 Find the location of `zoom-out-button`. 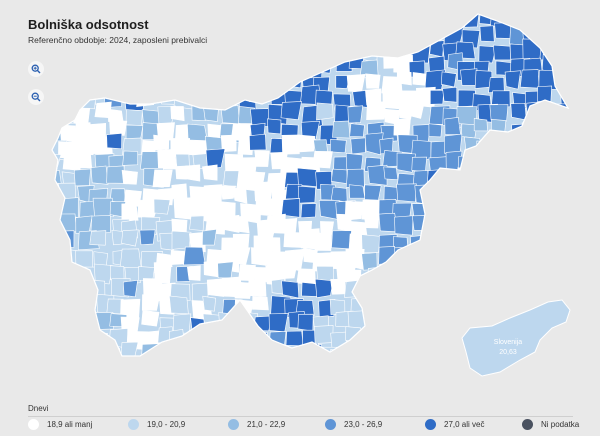

zoom-out-button is located at coordinates (36, 97).